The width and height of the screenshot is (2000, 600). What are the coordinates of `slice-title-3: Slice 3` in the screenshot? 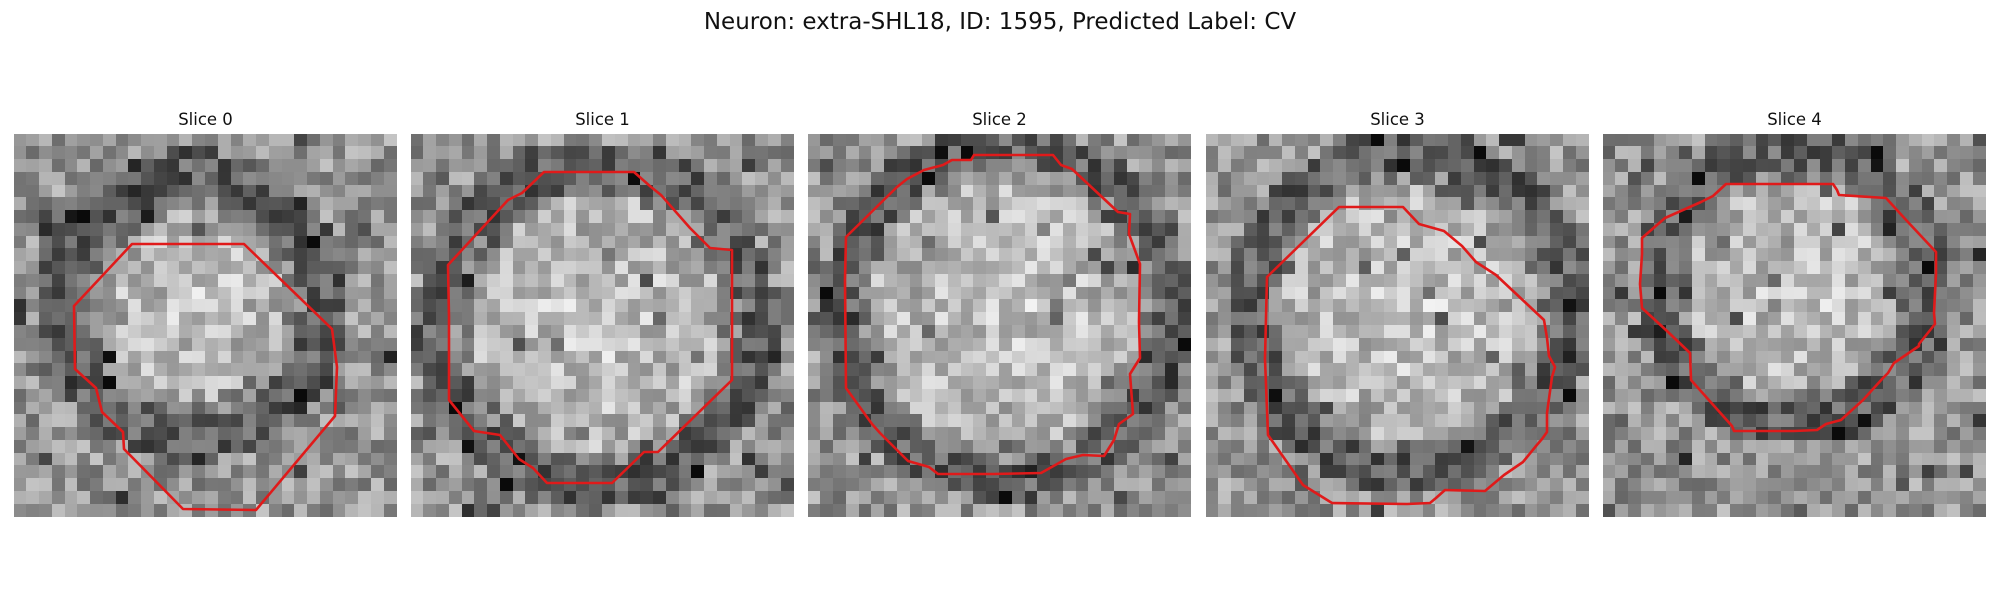 It's located at (1397, 119).